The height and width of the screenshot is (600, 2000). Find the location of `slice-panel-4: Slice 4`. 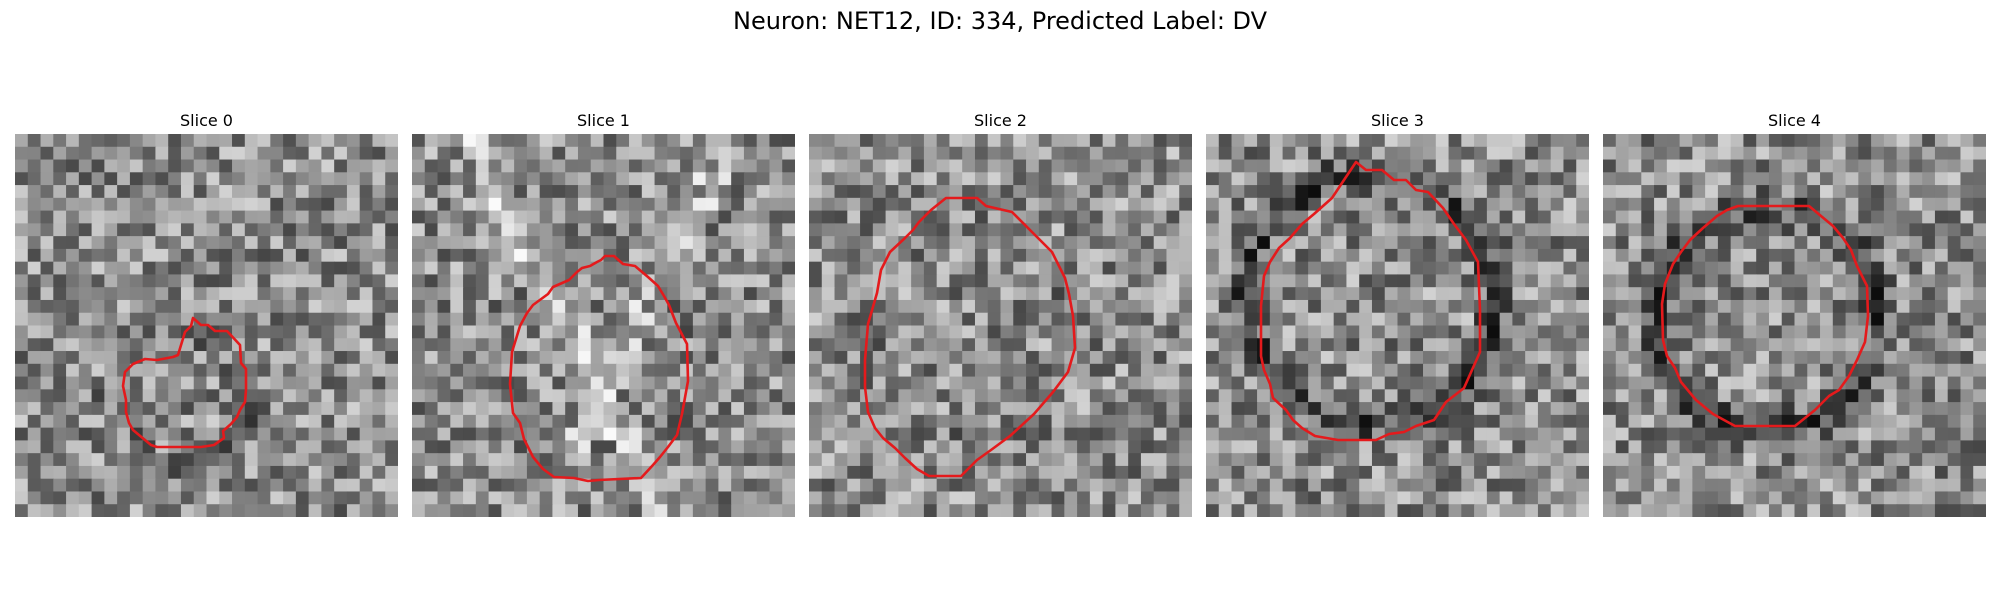

slice-panel-4: Slice 4 is located at coordinates (1794, 313).